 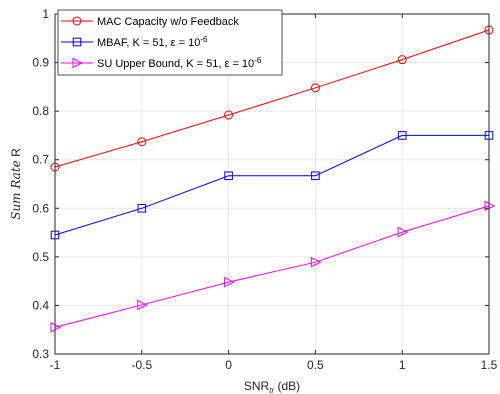 I want to click on x-tick-label: 1, so click(x=402, y=365).